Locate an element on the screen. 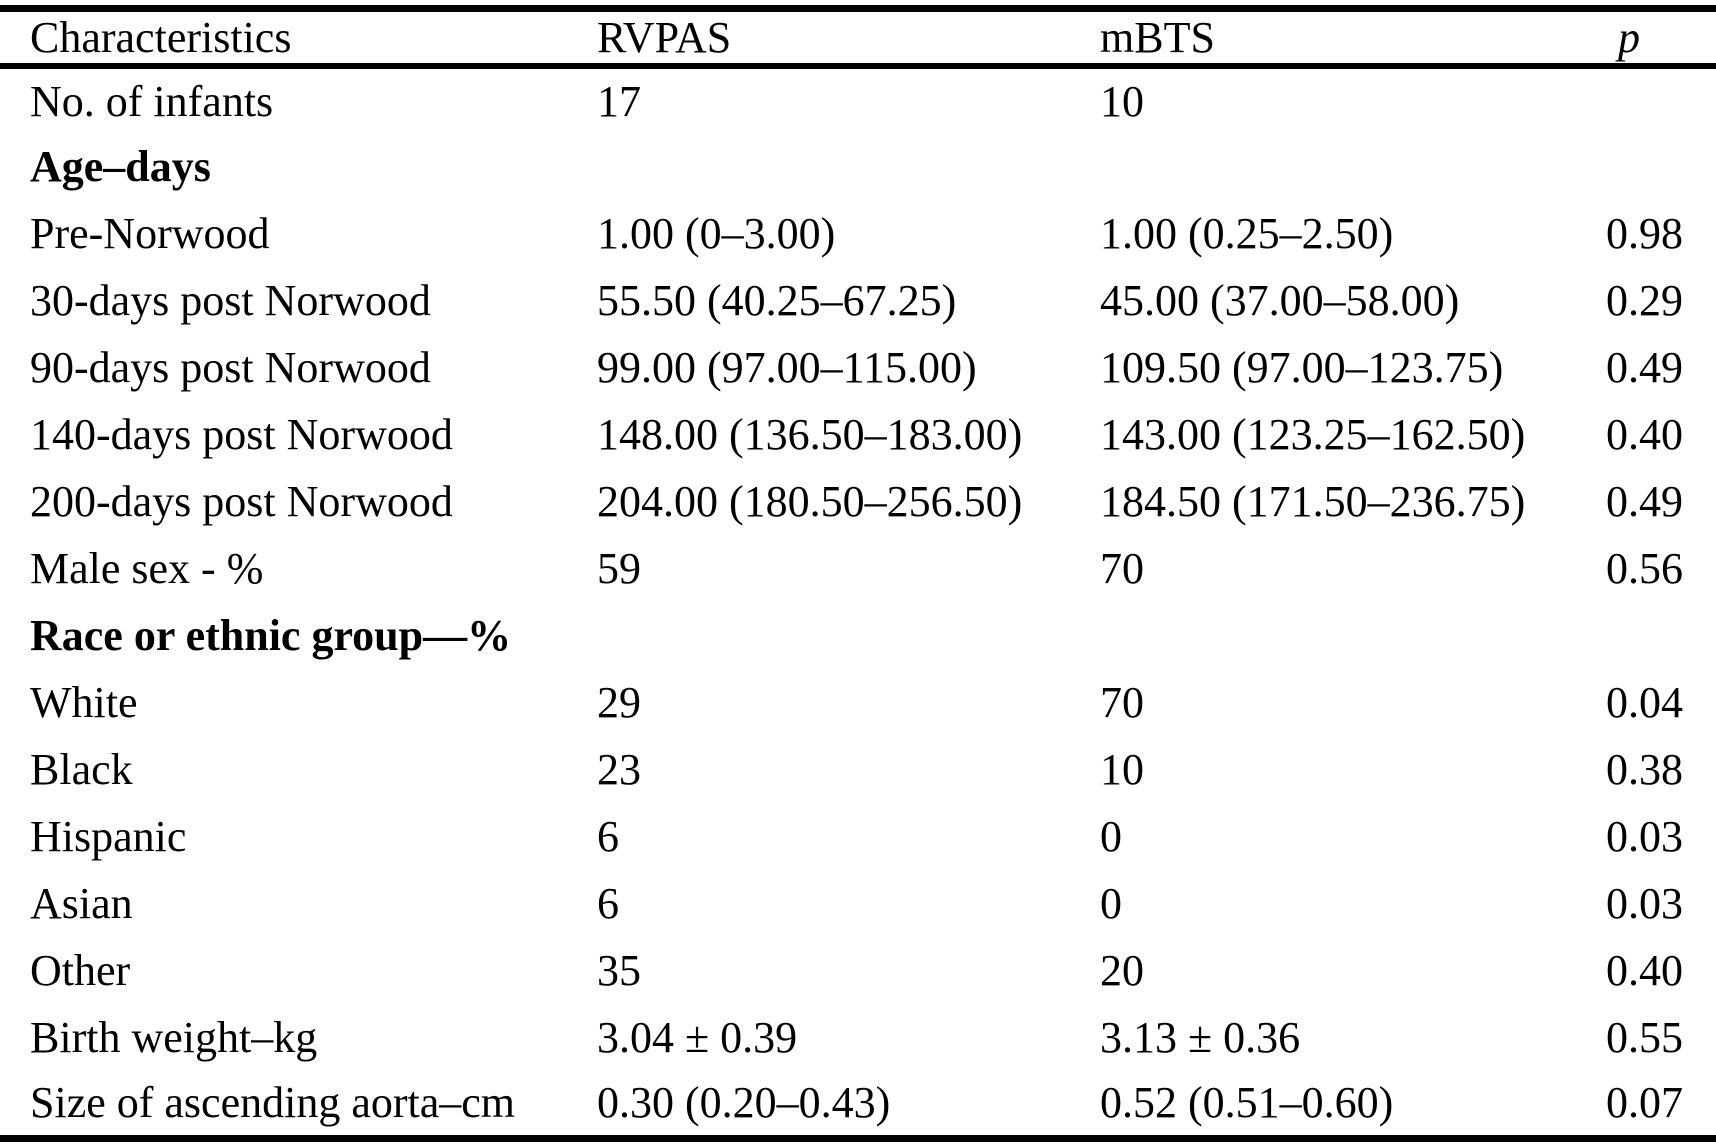 The width and height of the screenshot is (1716, 1146). table-row: Black 23 10 0.38 is located at coordinates (858, 769).